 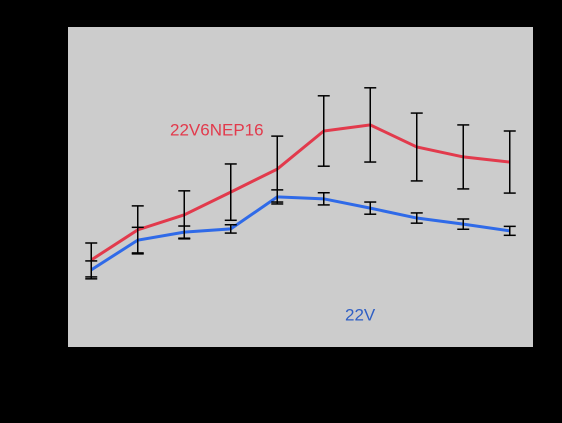 I want to click on series-label: 22V6NEP16, so click(x=217, y=129).